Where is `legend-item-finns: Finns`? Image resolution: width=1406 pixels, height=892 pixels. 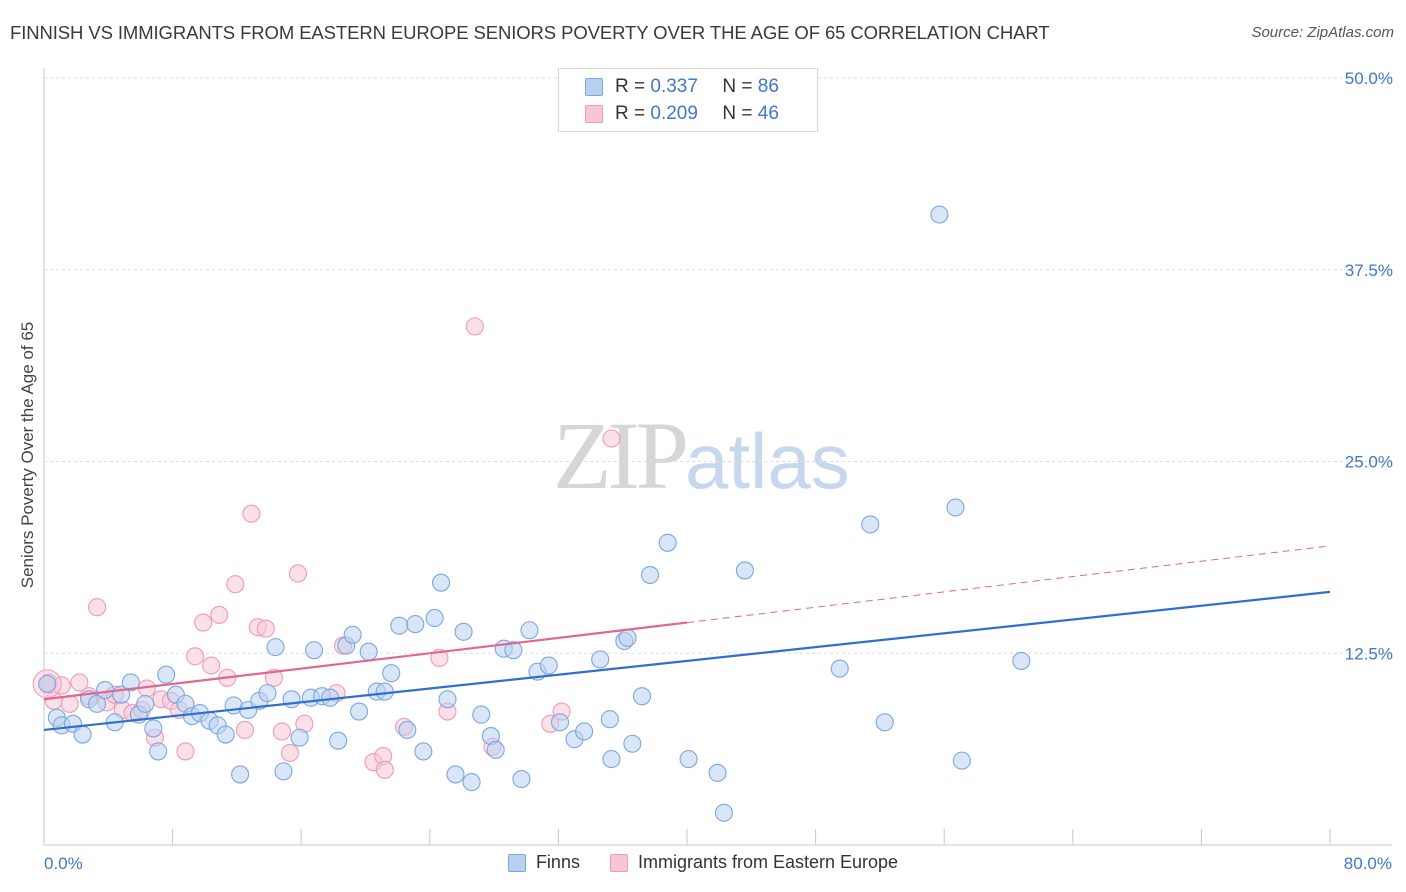
legend-item-finns: Finns is located at coordinates (543, 862).